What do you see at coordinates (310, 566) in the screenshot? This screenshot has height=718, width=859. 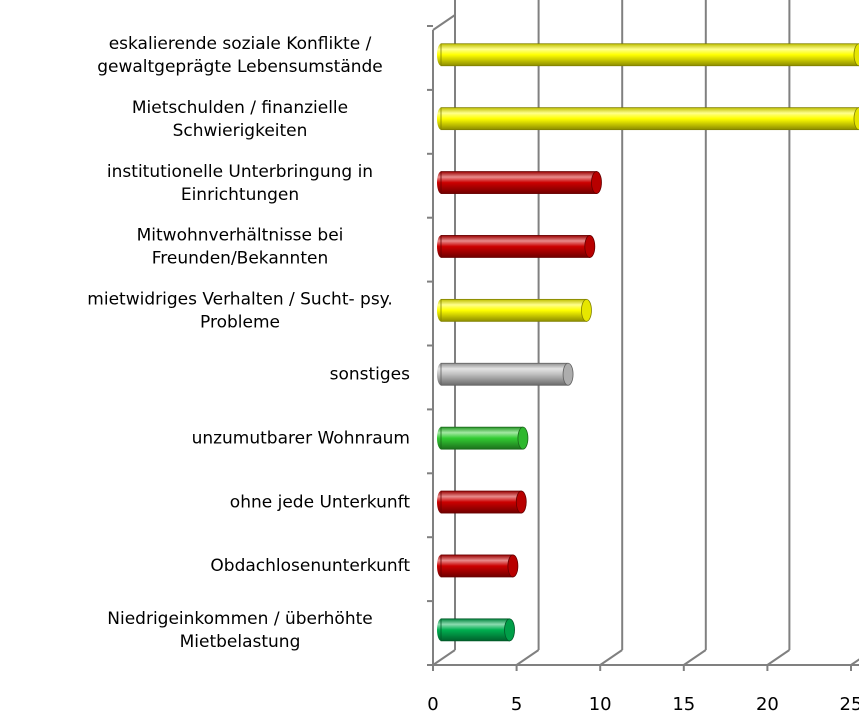 I see `category-label: Obdachlosenunterkunft` at bounding box center [310, 566].